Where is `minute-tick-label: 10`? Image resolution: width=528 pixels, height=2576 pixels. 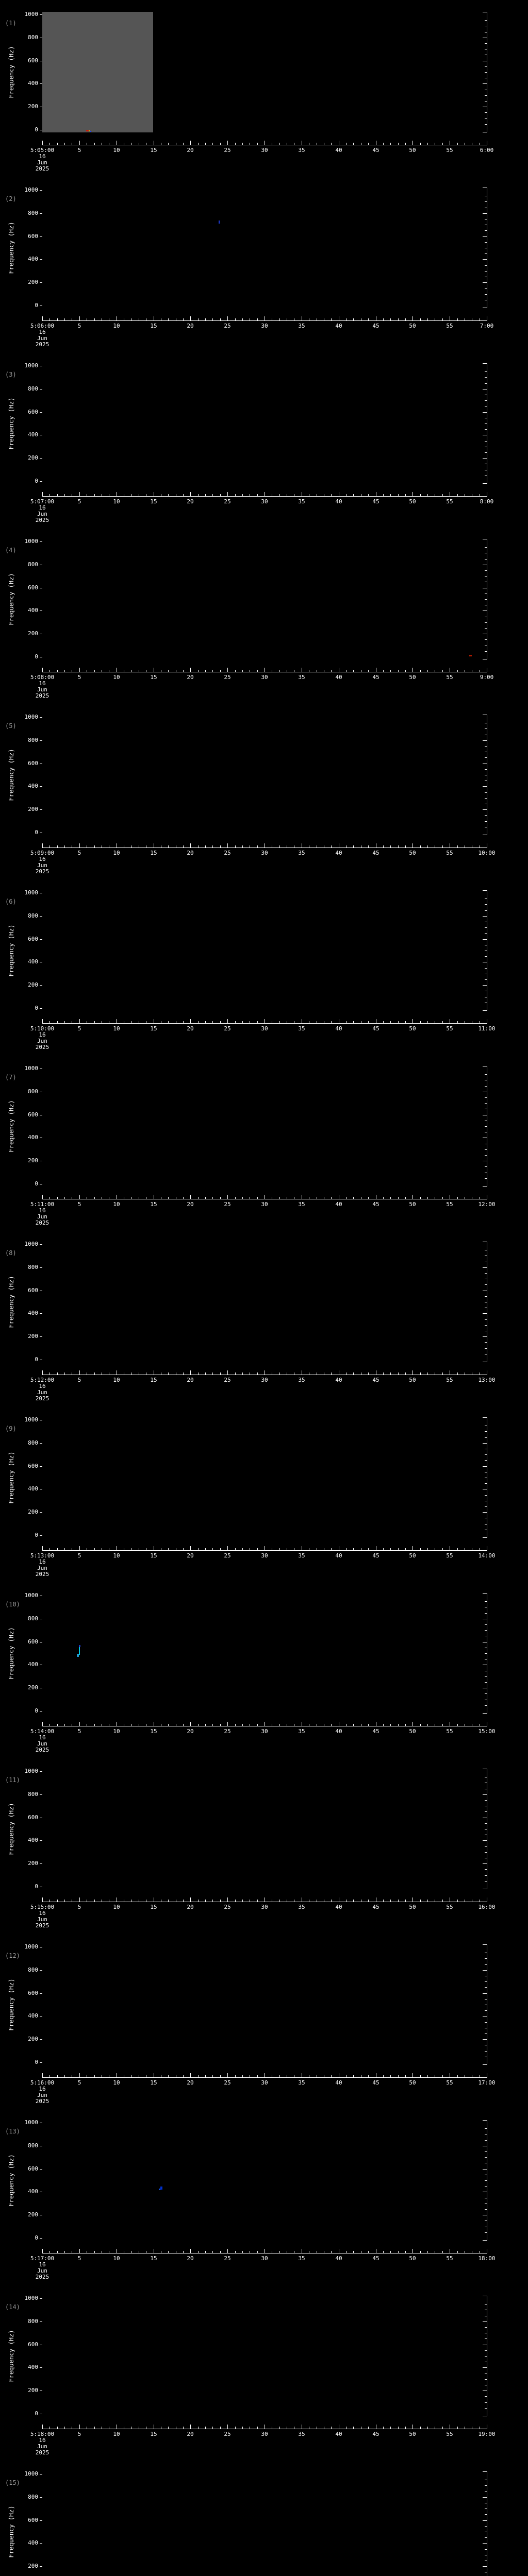
minute-tick-label: 10 is located at coordinates (116, 1555).